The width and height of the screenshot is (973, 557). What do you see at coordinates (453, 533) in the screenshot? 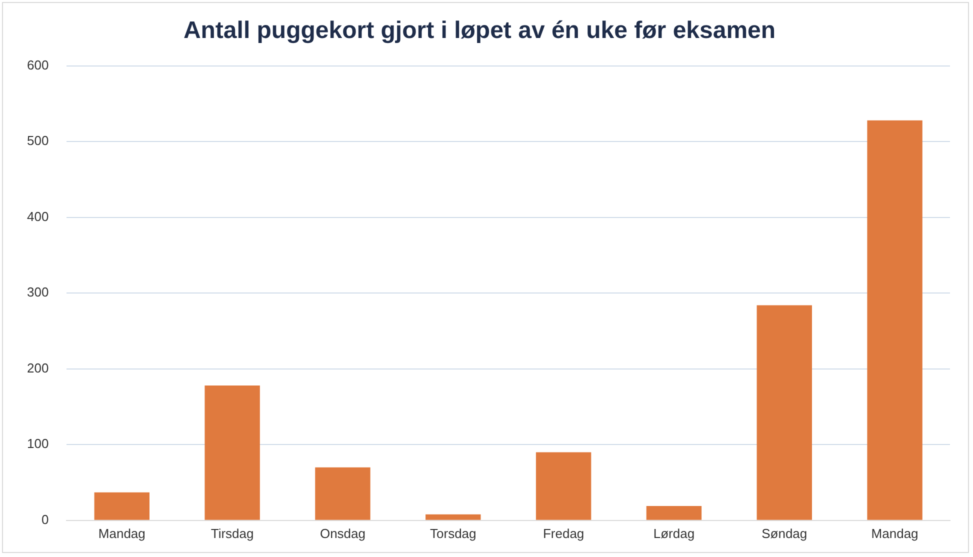
I see `x-tick-label: Torsdag` at bounding box center [453, 533].